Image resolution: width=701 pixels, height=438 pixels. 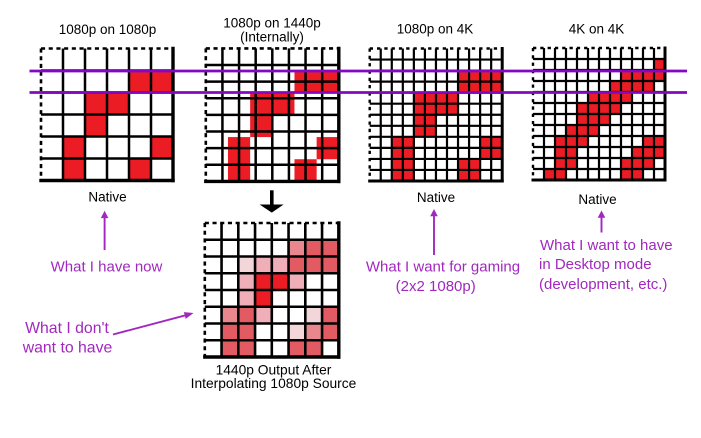 I want to click on svg-text: (Internally), so click(x=272, y=36).